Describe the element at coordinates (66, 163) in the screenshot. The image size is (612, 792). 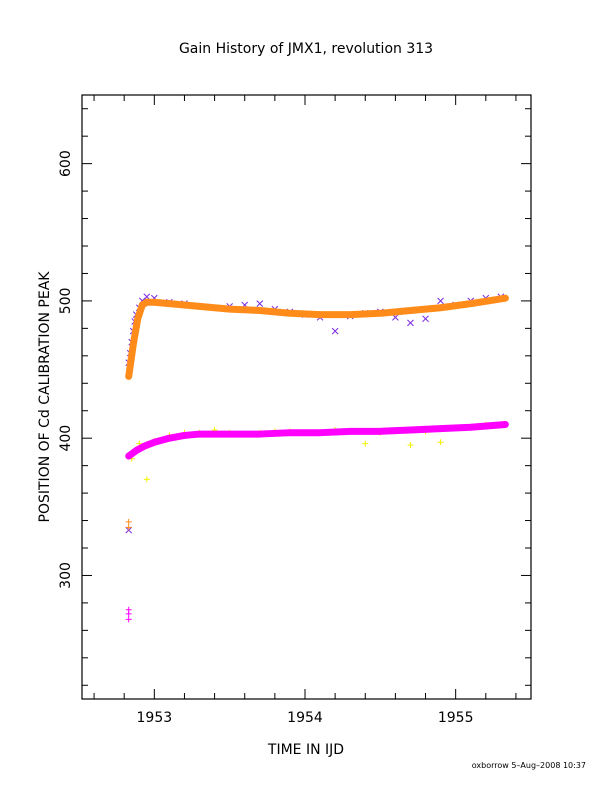
I see `y-tick-label: 600` at that location.